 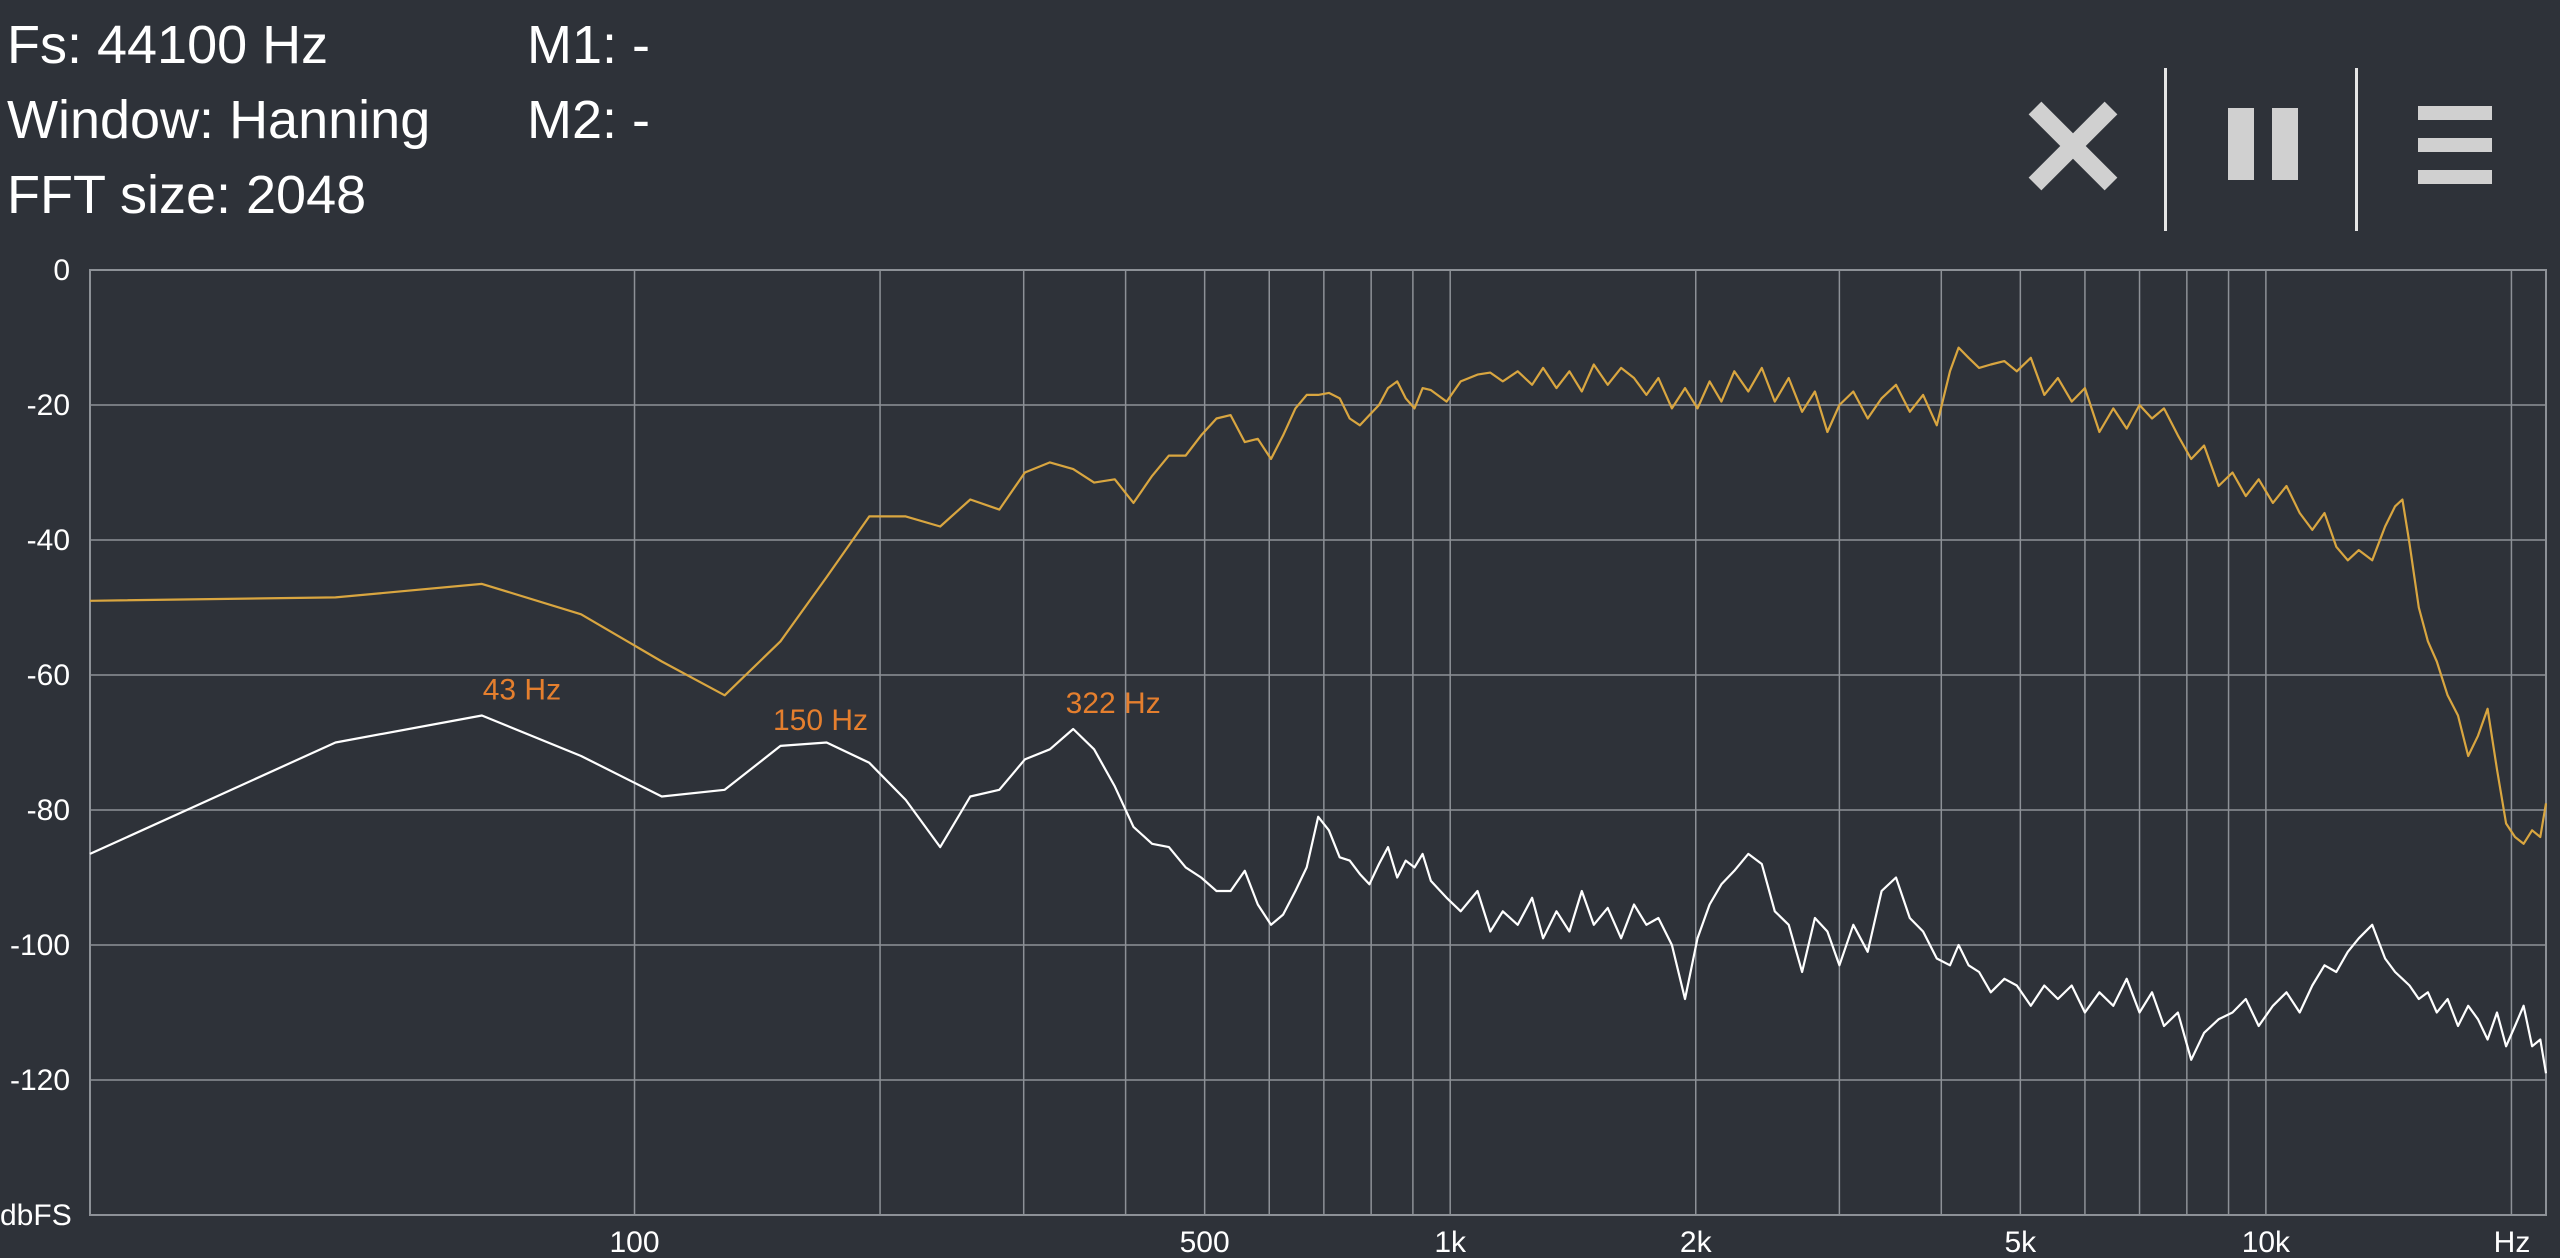 What do you see at coordinates (40, 1080) in the screenshot?
I see `y-tick-label: -120` at bounding box center [40, 1080].